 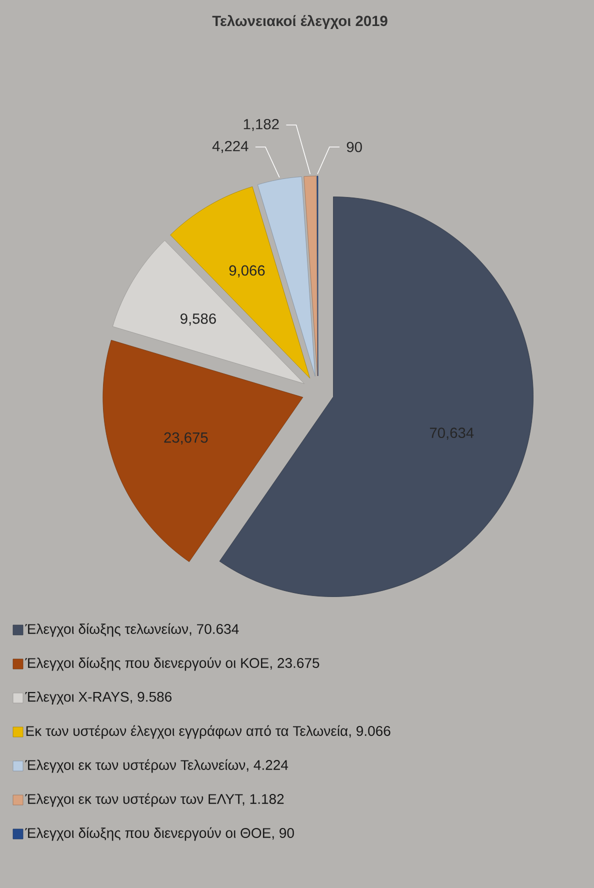 I want to click on legend-label: Έλεγχοι δίωξης που διενεργούν οι ΚΟΕ, 23.675, so click(x=172, y=664).